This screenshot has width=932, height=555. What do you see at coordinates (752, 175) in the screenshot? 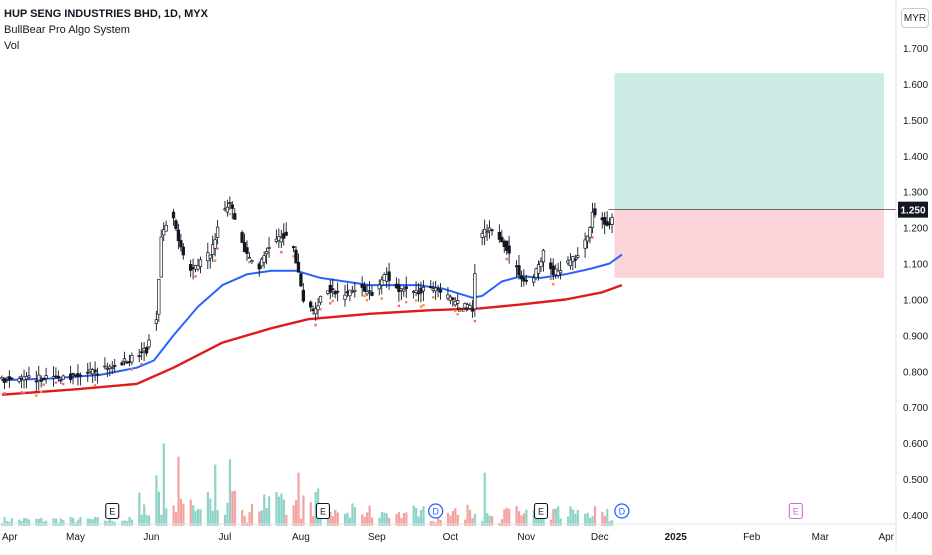
I see `position-tool` at bounding box center [752, 175].